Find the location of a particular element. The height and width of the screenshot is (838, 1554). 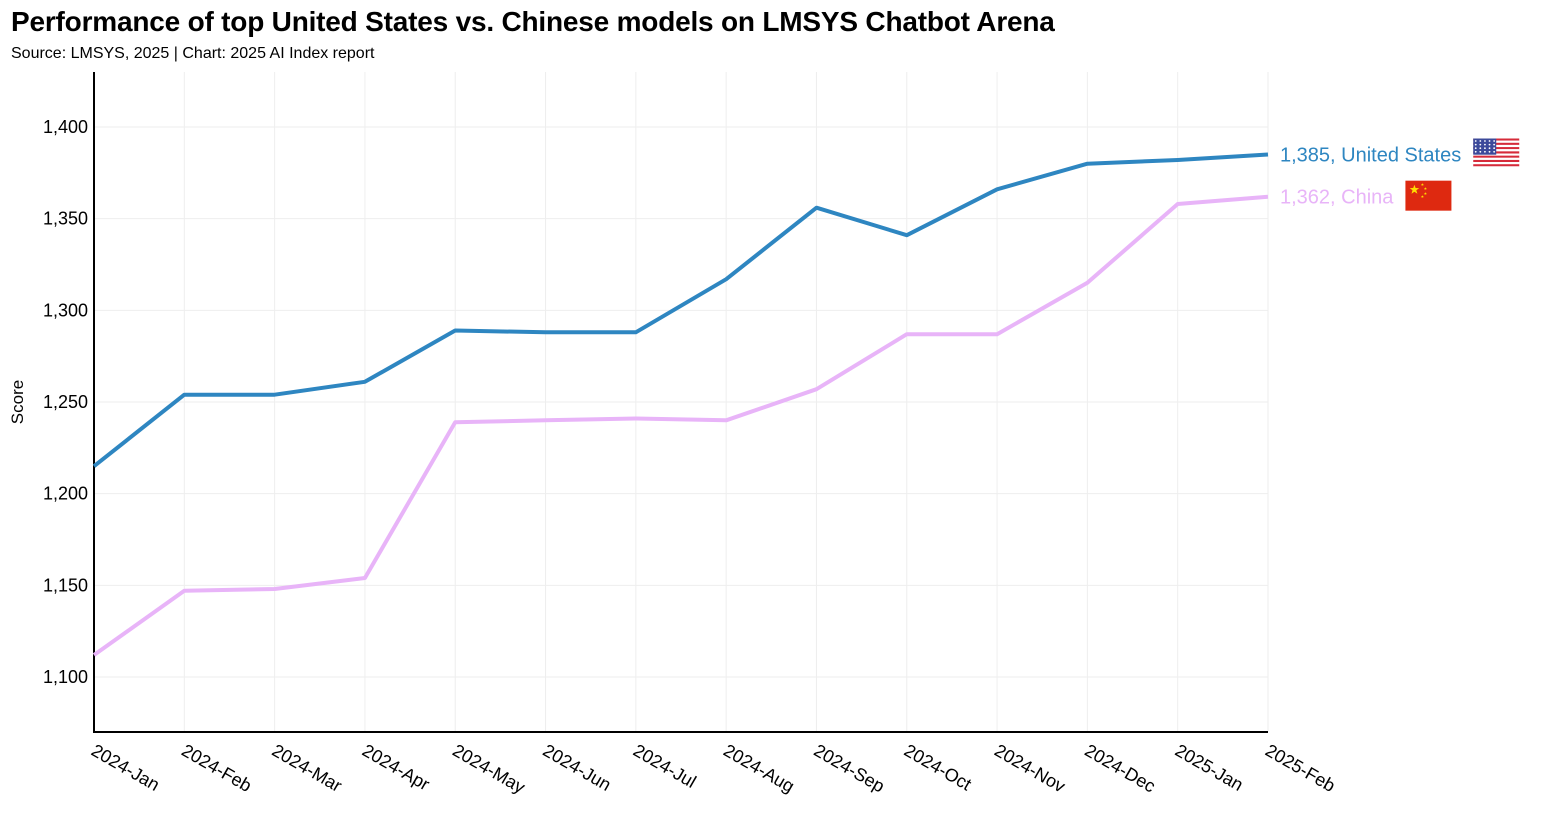

y-tick-label: 1,150 is located at coordinates (65, 585).